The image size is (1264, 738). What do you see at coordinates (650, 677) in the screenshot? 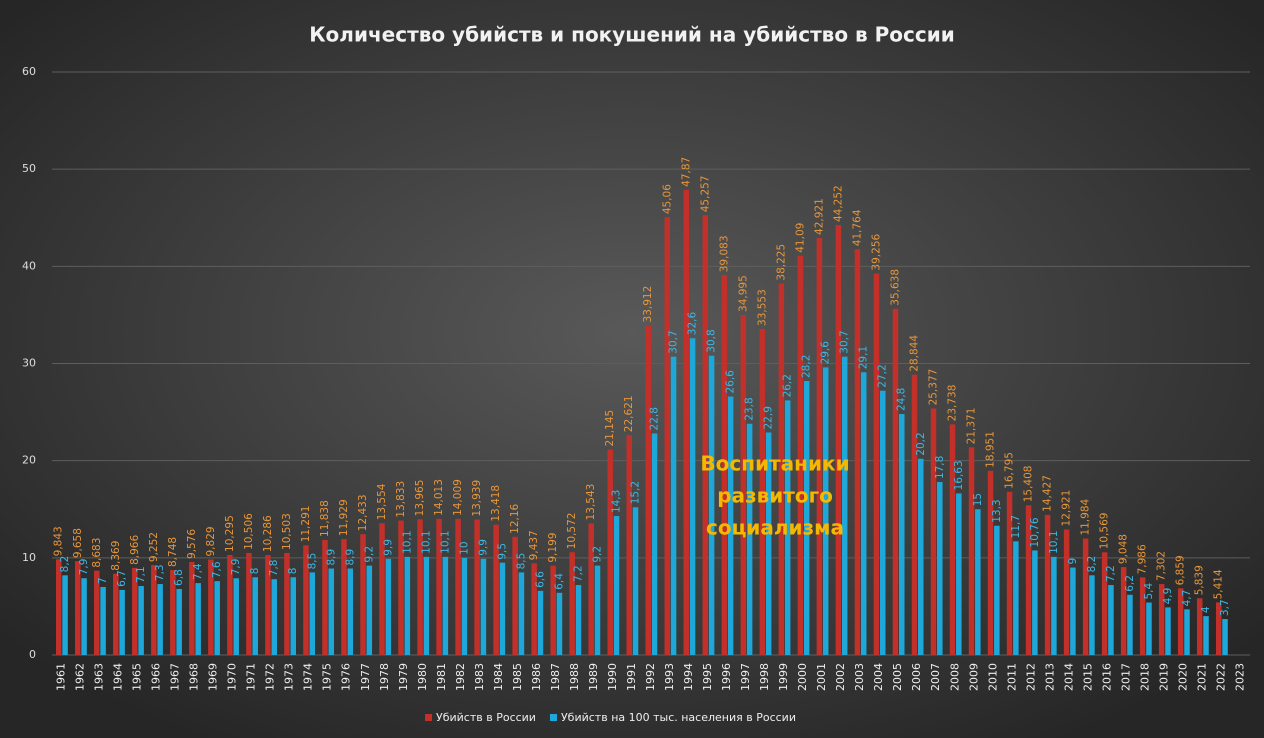
I see `x-tick-label: 1992` at bounding box center [650, 677].